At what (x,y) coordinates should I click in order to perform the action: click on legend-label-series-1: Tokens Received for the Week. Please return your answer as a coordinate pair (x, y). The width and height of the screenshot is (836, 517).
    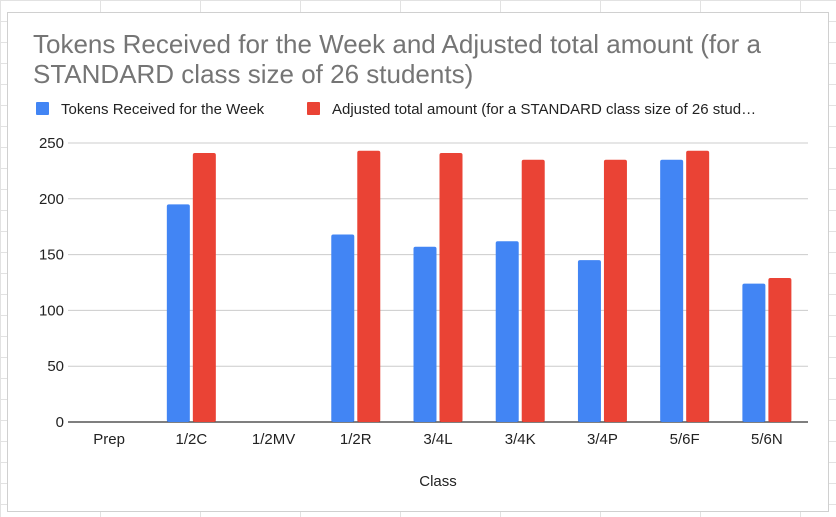
    Looking at the image, I should click on (163, 109).